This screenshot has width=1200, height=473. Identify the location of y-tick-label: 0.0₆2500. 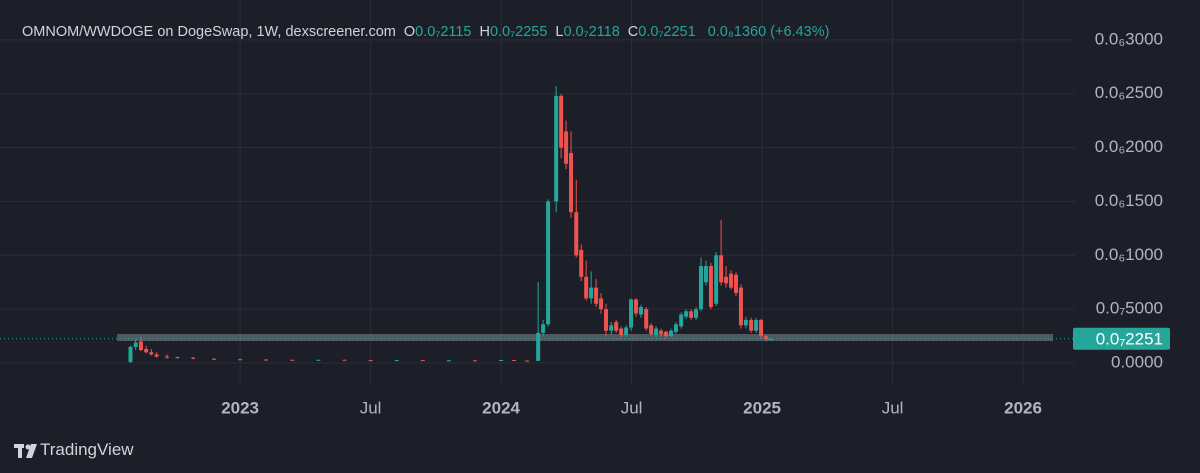
(1129, 92).